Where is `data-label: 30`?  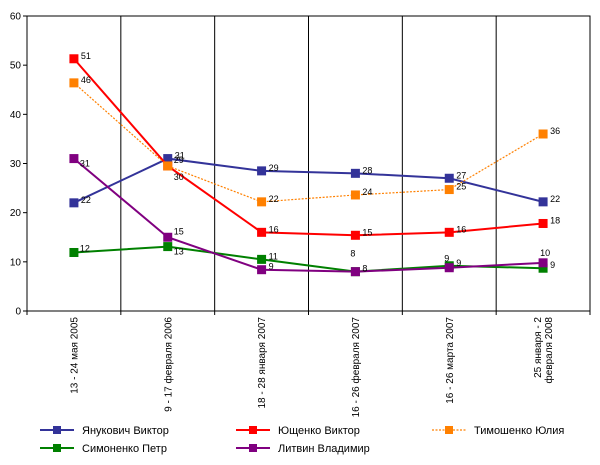 data-label: 30 is located at coordinates (179, 177).